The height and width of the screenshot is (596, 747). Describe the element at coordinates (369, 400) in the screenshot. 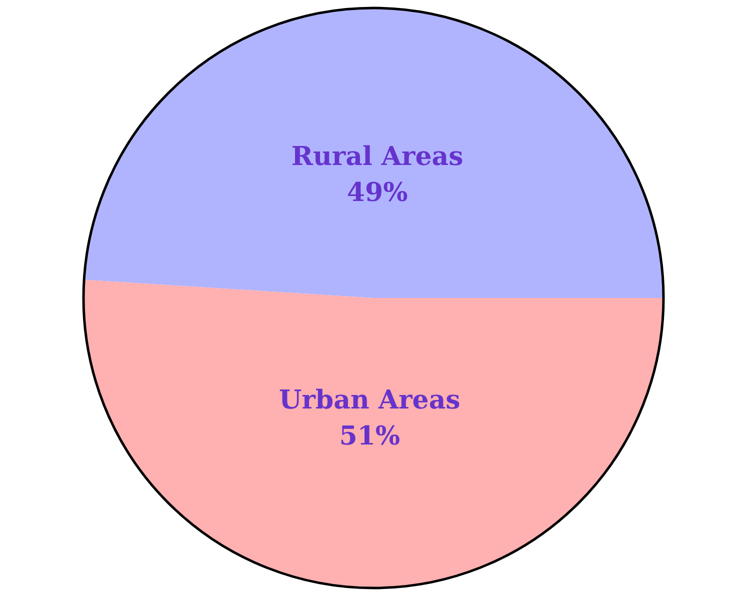

I see `slice-label: Urban Areas` at that location.